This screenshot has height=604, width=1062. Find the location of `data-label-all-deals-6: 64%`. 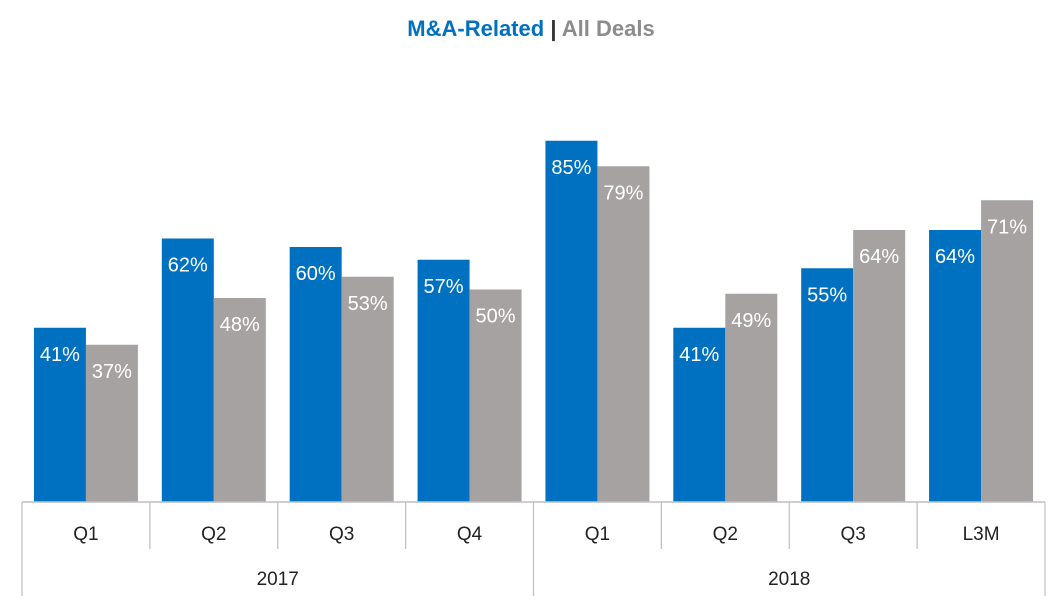

data-label-all-deals-6: 64% is located at coordinates (879, 257).